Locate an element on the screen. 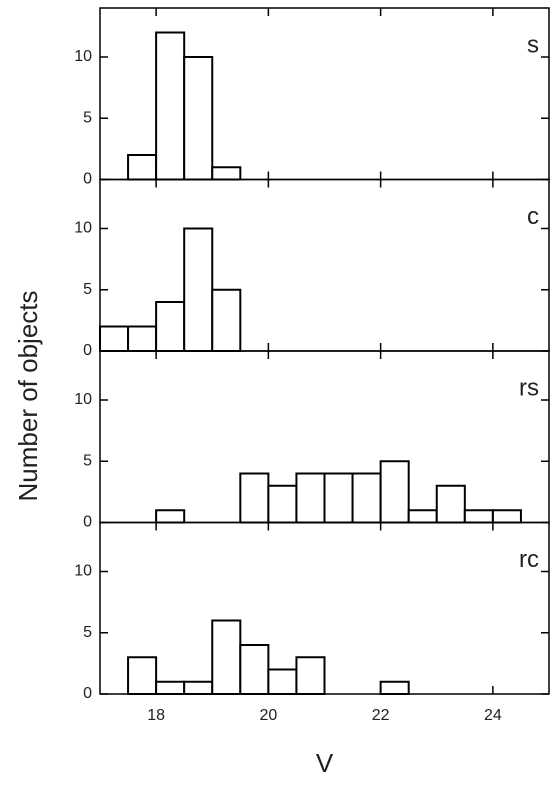 This screenshot has width=560, height=785. x-axis-label: V is located at coordinates (325, 763).